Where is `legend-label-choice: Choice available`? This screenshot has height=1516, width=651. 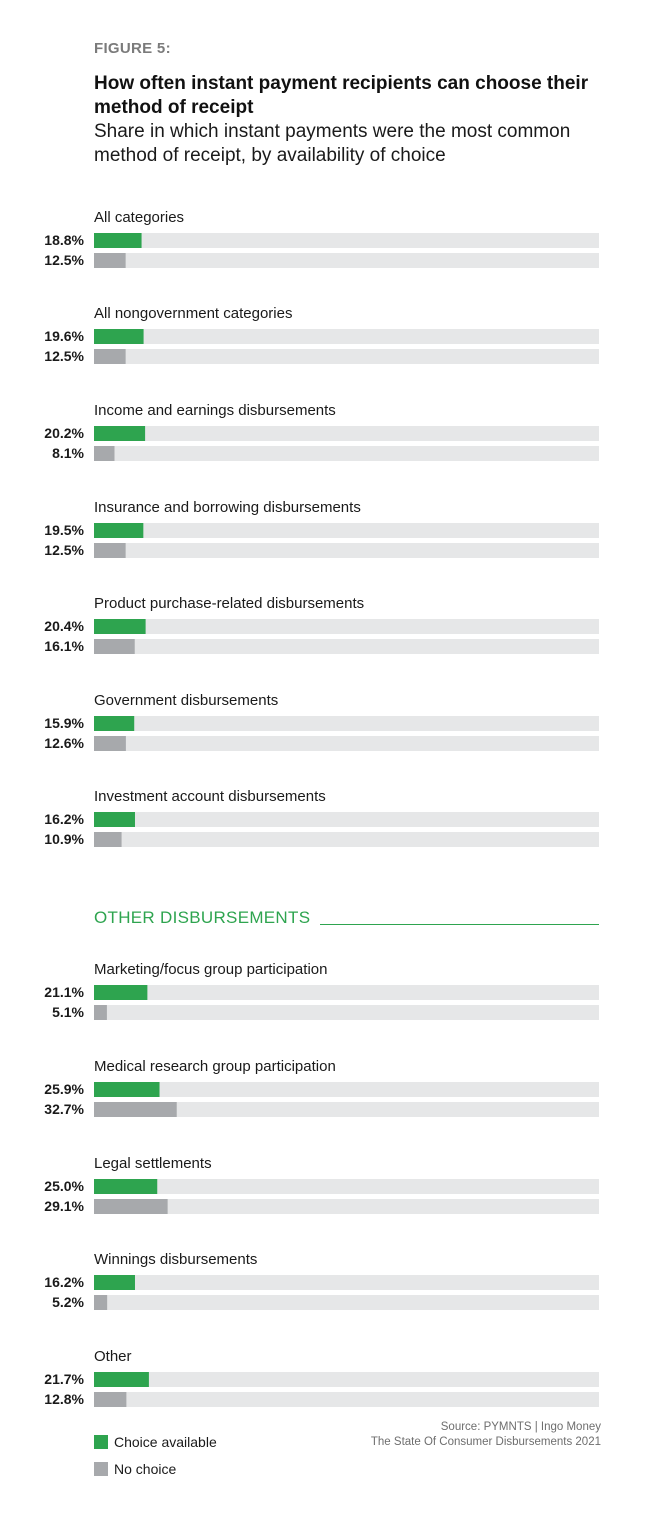
legend-label-choice: Choice available is located at coordinates (165, 1442).